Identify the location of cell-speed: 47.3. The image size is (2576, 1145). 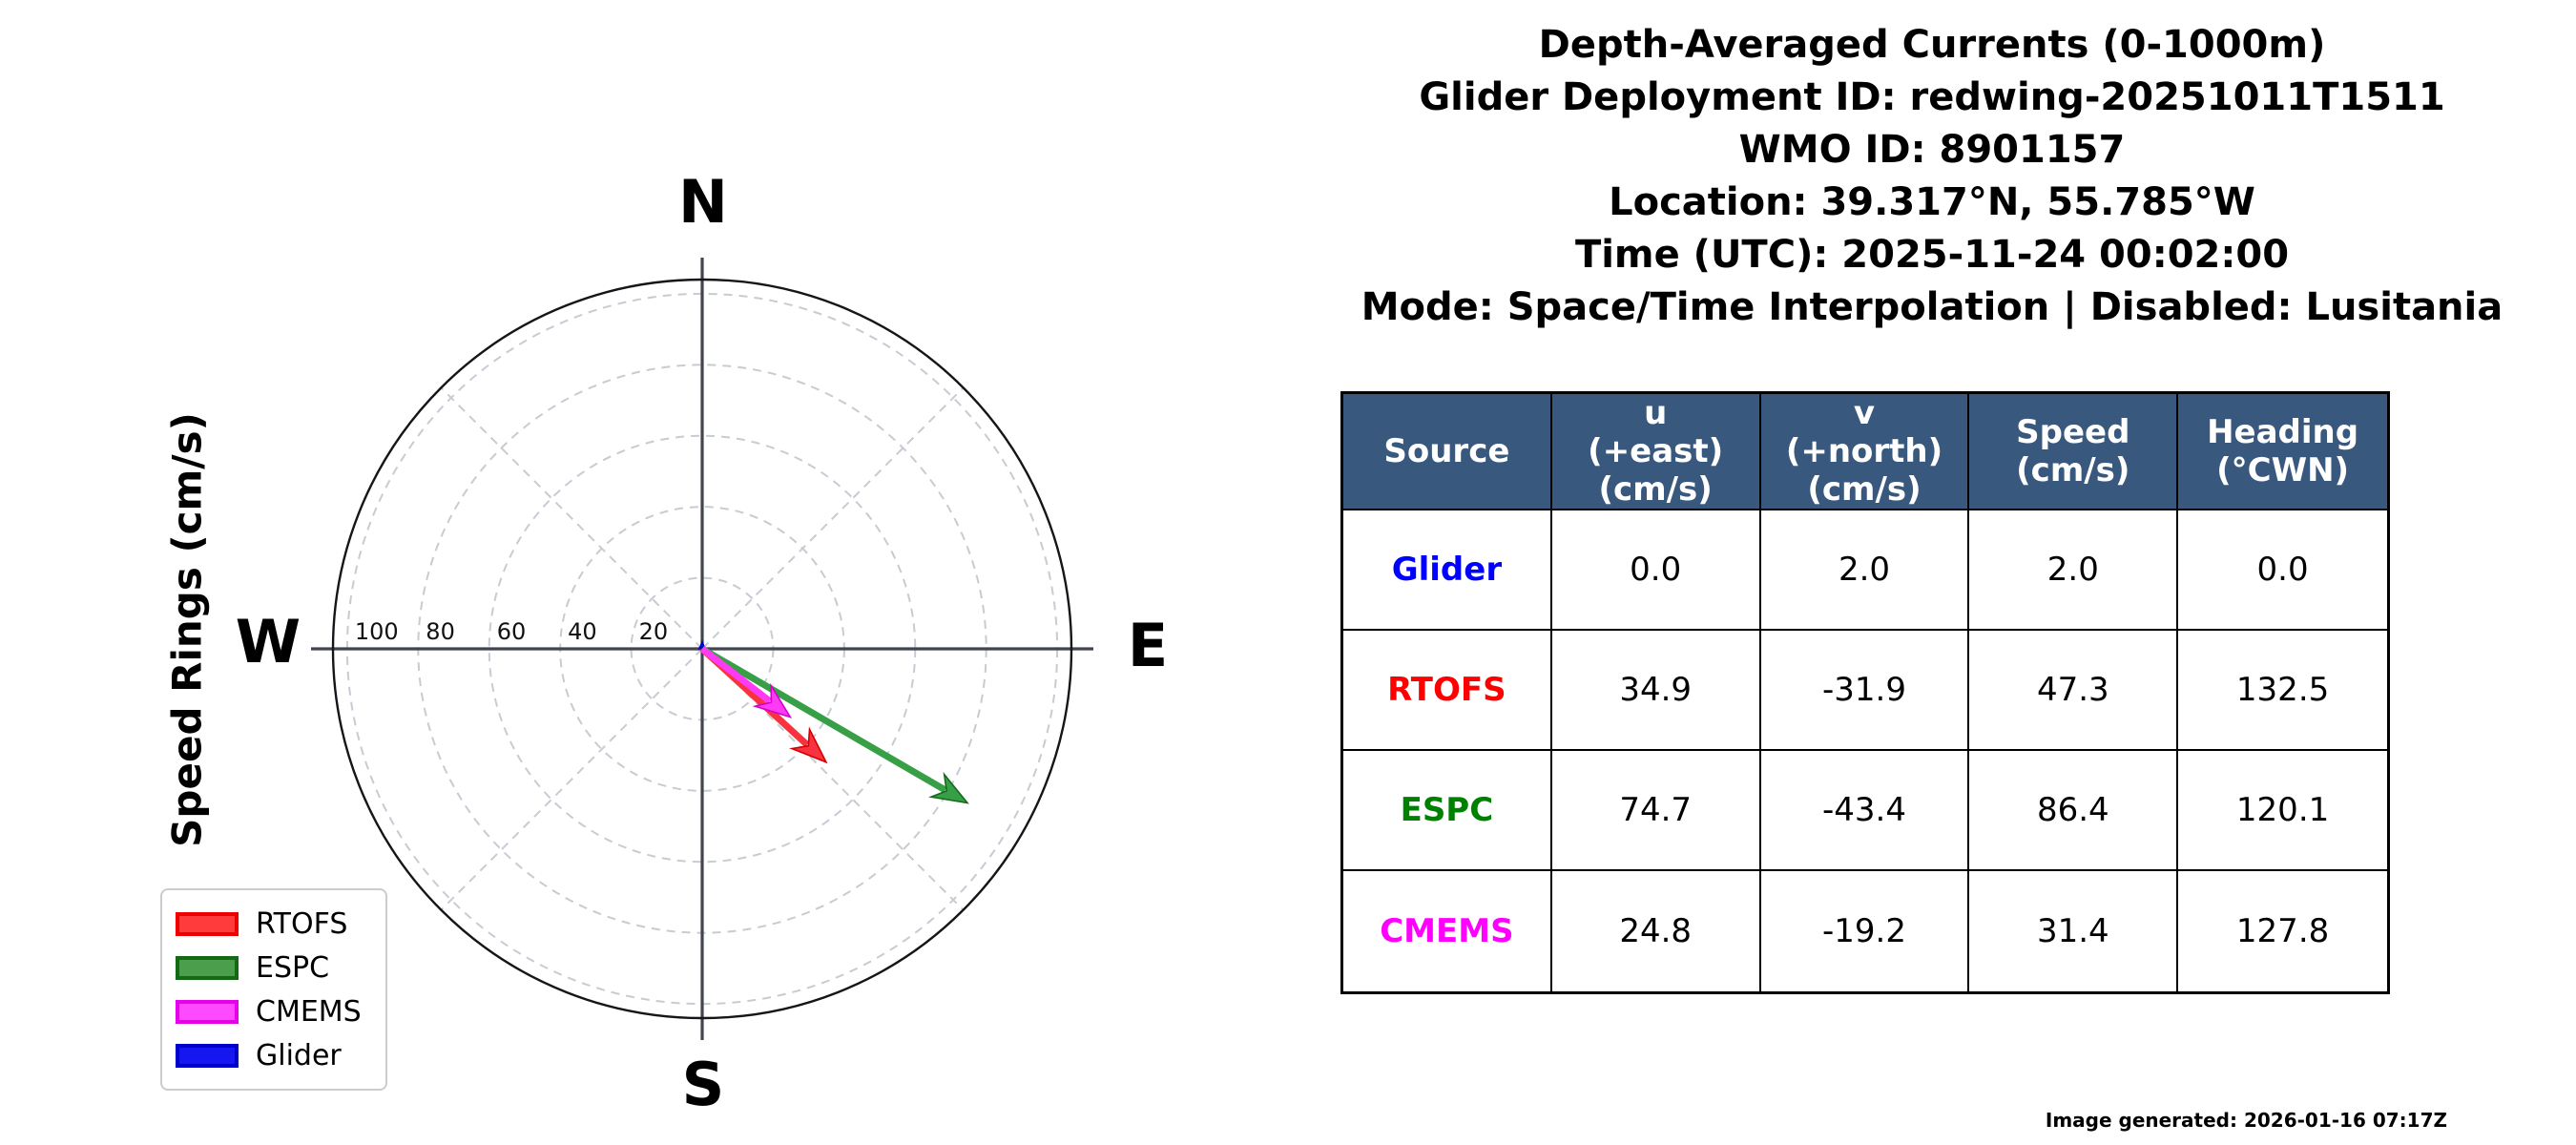
(2074, 691).